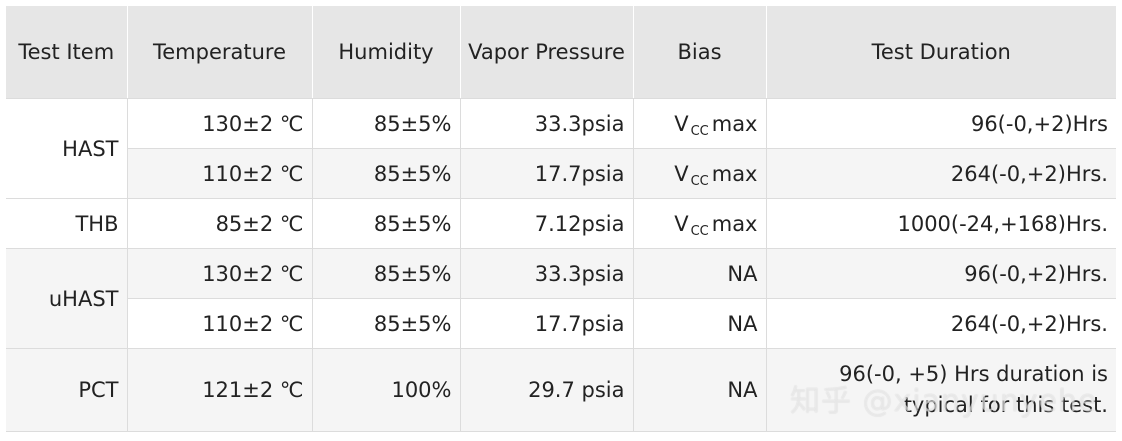  Describe the element at coordinates (220, 390) in the screenshot. I see `temperature-cell: 121±2 ℃` at that location.